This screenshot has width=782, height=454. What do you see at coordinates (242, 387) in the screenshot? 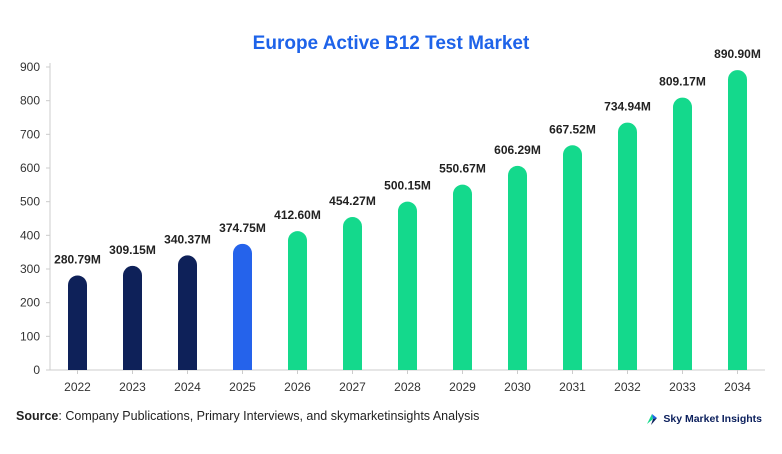
I see `x-tick-label: 2025` at bounding box center [242, 387].